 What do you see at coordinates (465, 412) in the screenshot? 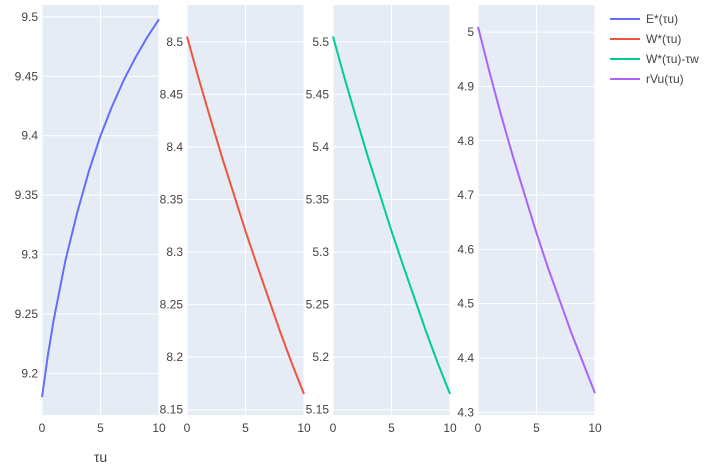
I see `y-tick-label: 4.3` at bounding box center [465, 412].